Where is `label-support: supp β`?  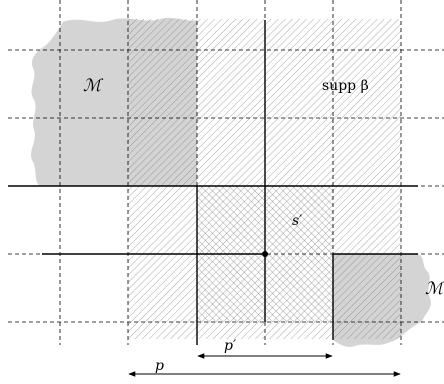 label-support: supp β is located at coordinates (345, 86).